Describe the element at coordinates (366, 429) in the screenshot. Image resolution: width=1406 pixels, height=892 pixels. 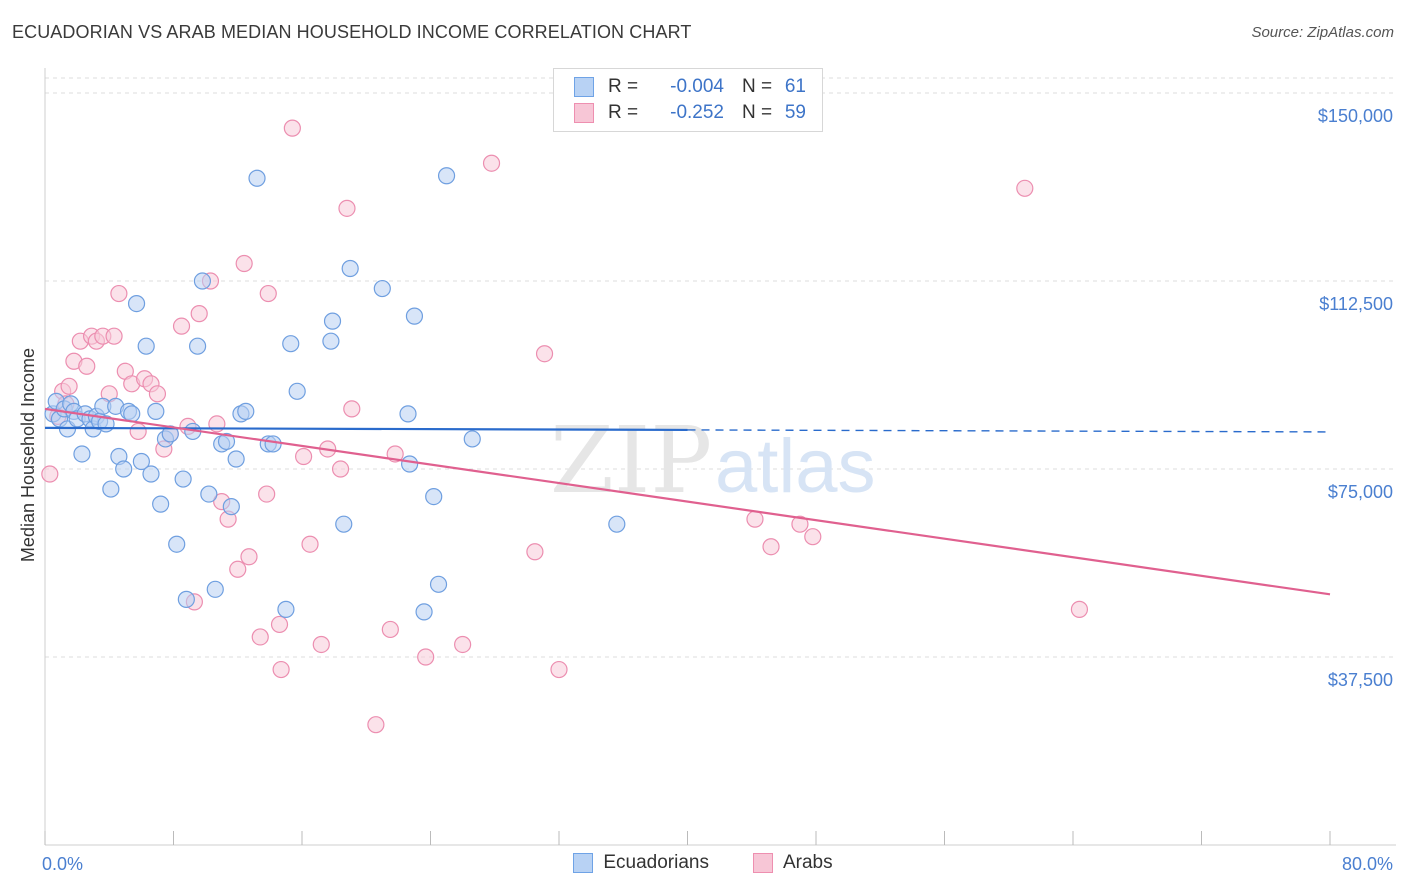
I see `ecuadorians-trend-line` at that location.